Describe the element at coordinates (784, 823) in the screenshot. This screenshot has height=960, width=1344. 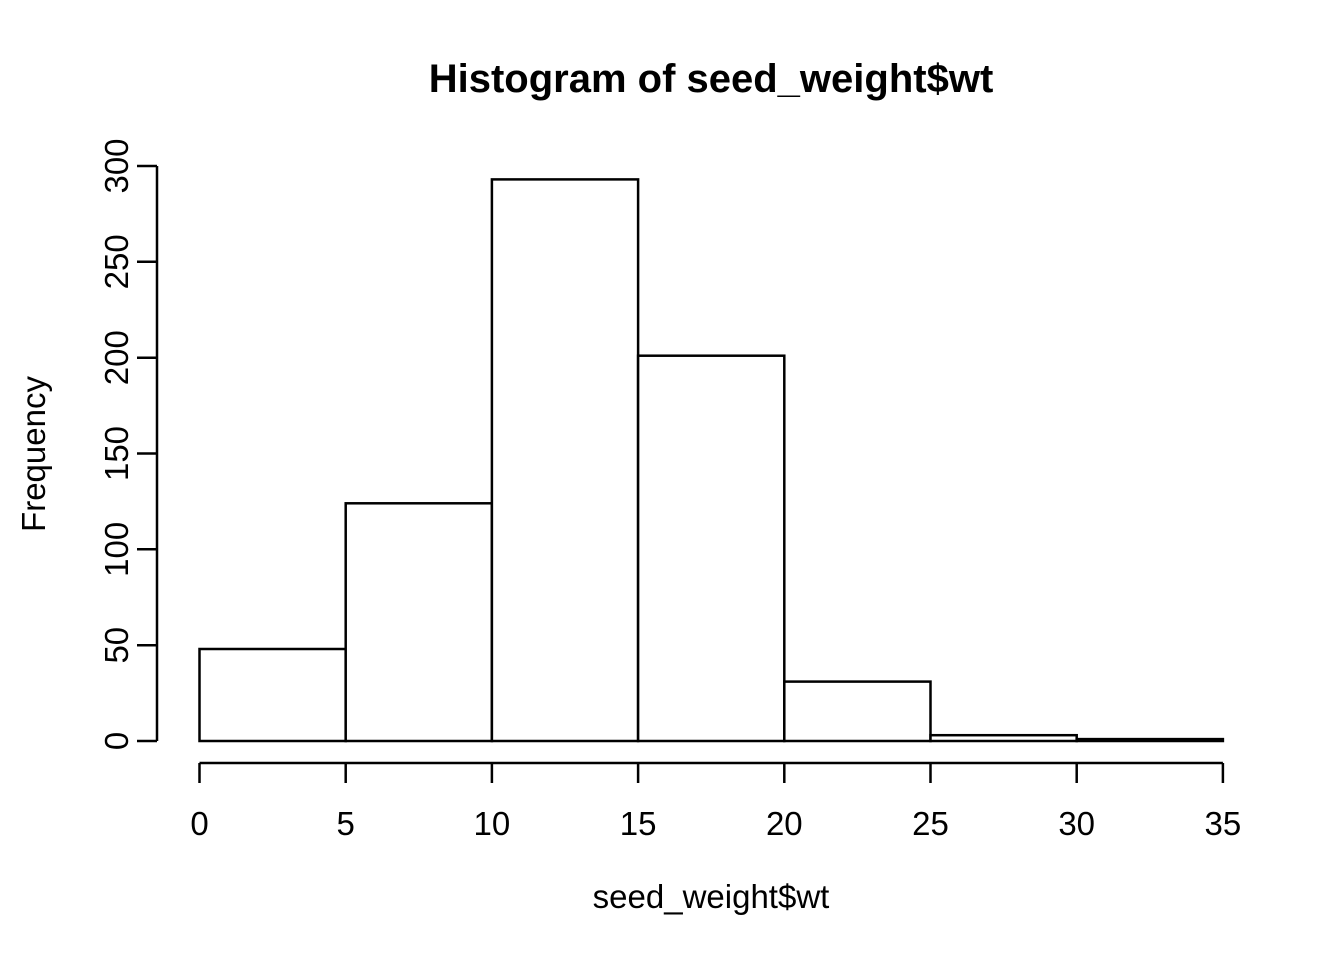
I see `x-tick-label: 20` at that location.